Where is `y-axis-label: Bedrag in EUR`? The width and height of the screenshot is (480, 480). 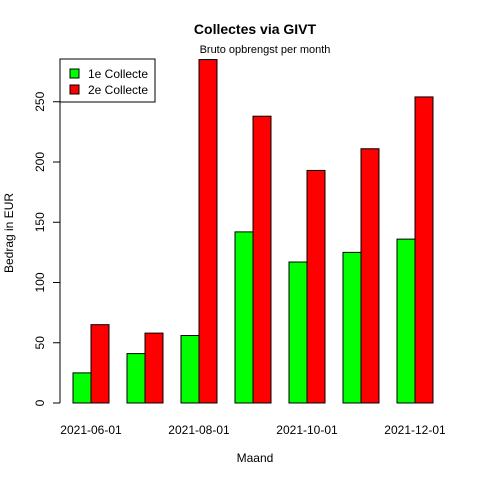 y-axis-label: Bedrag in EUR is located at coordinates (9, 233).